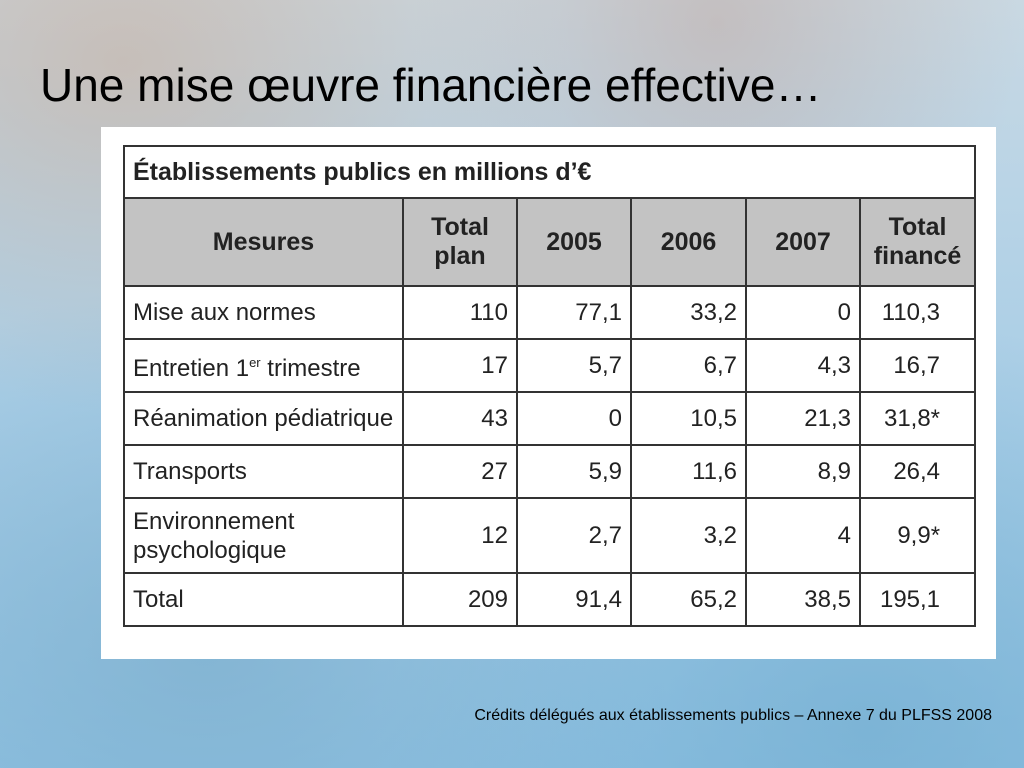 This screenshot has width=1024, height=768. Describe the element at coordinates (803, 312) in the screenshot. I see `cell-2007: 0` at that location.